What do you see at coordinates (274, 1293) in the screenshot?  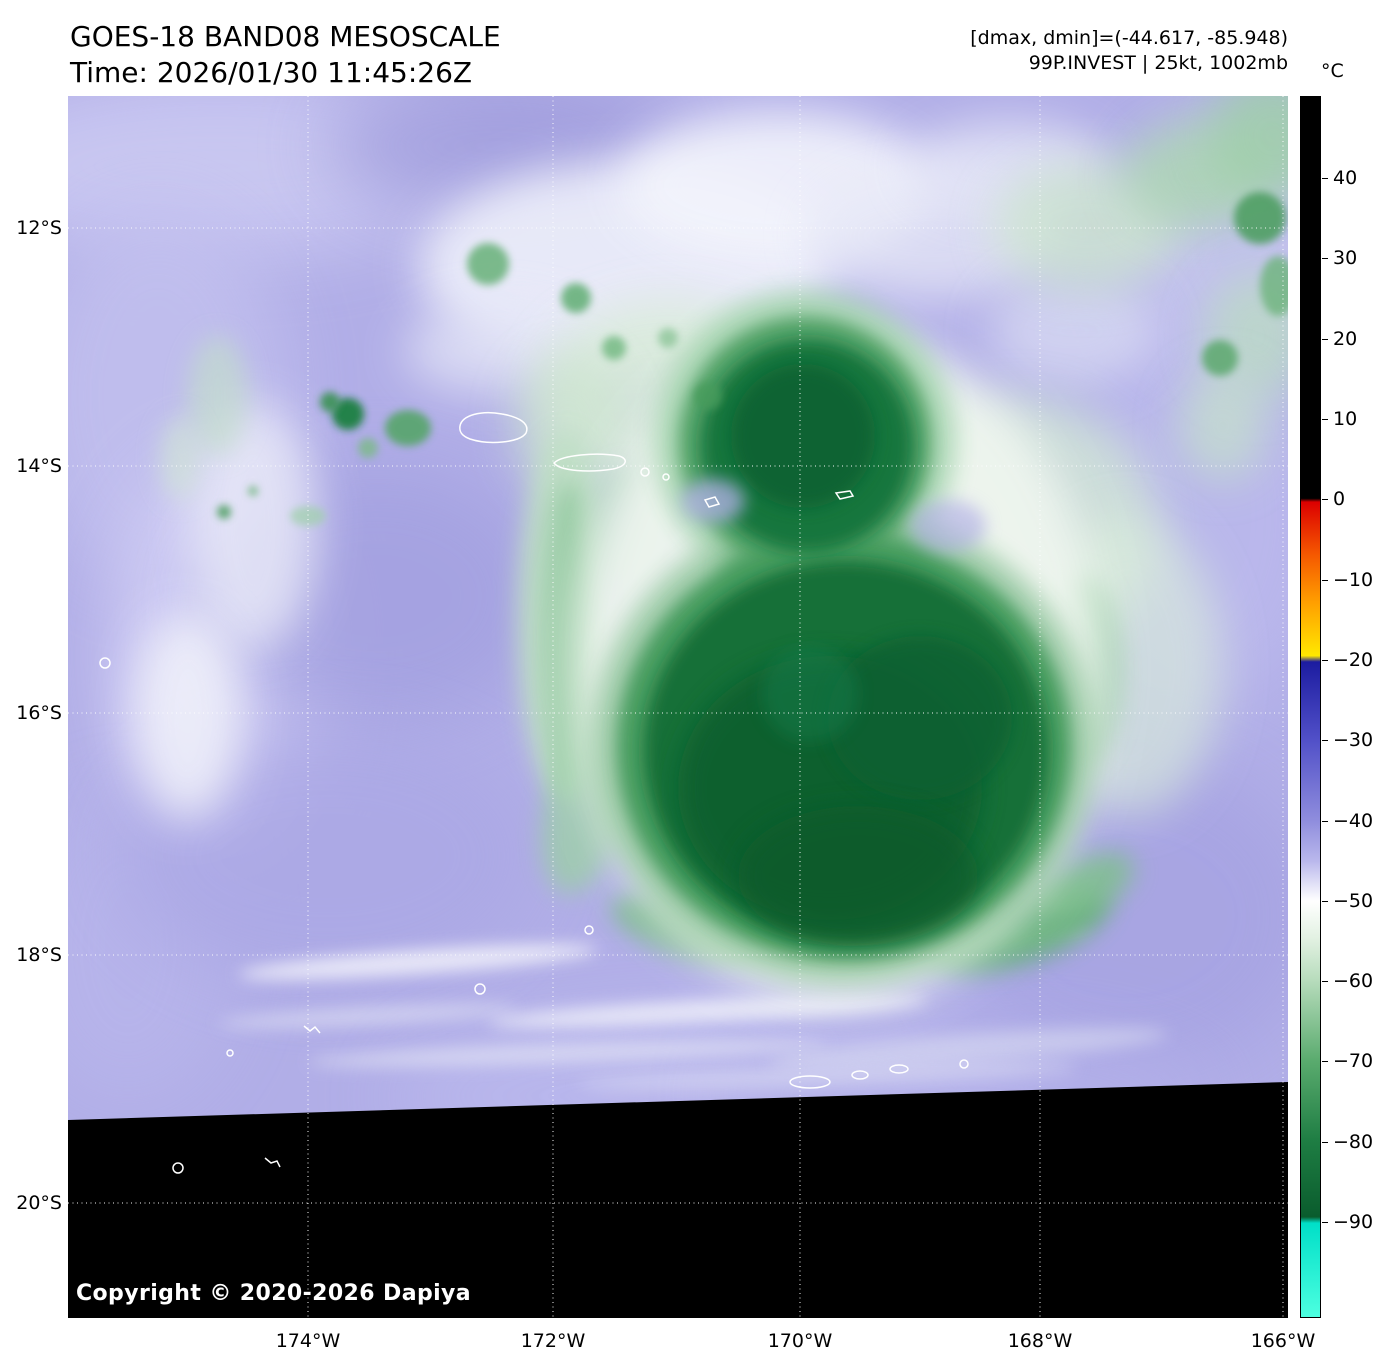 I see `copyright-watermark: Copyright © 2020-2026 Dapiya` at bounding box center [274, 1293].